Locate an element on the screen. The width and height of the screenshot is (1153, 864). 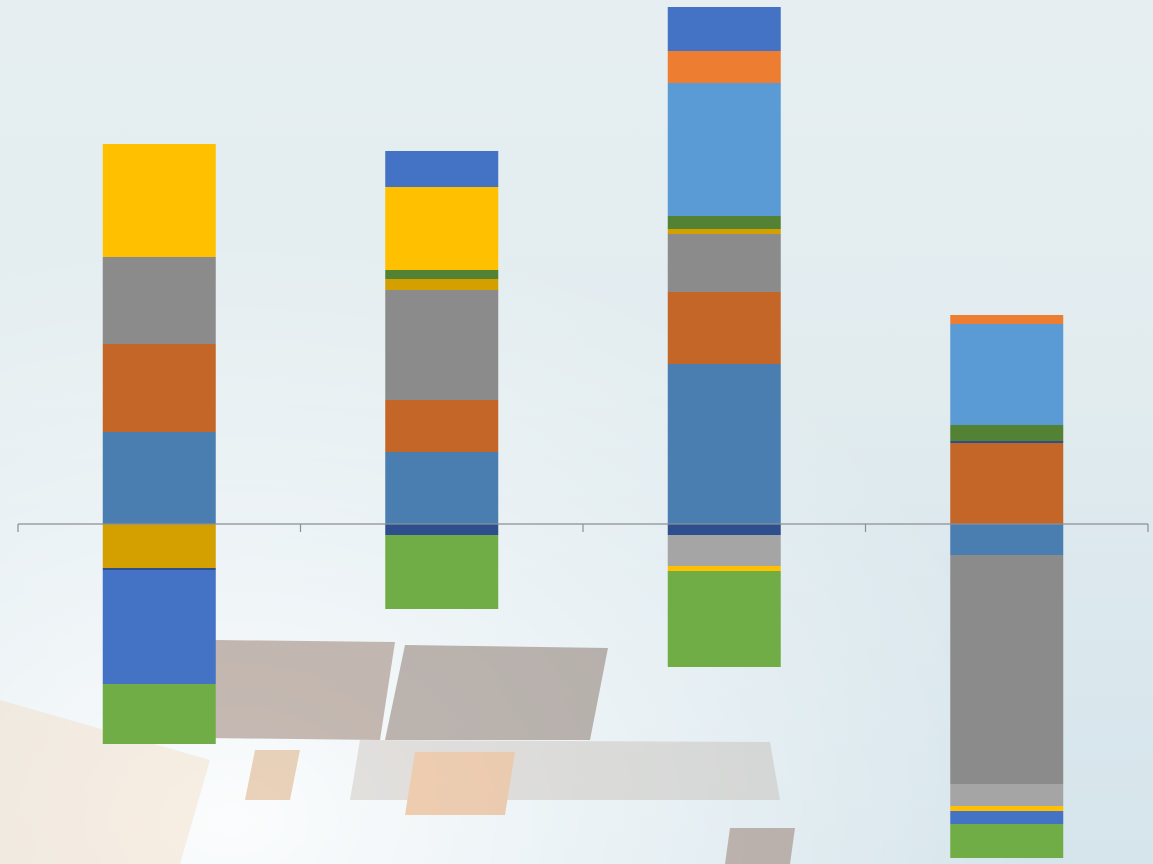
x-axis is located at coordinates (583, 527).